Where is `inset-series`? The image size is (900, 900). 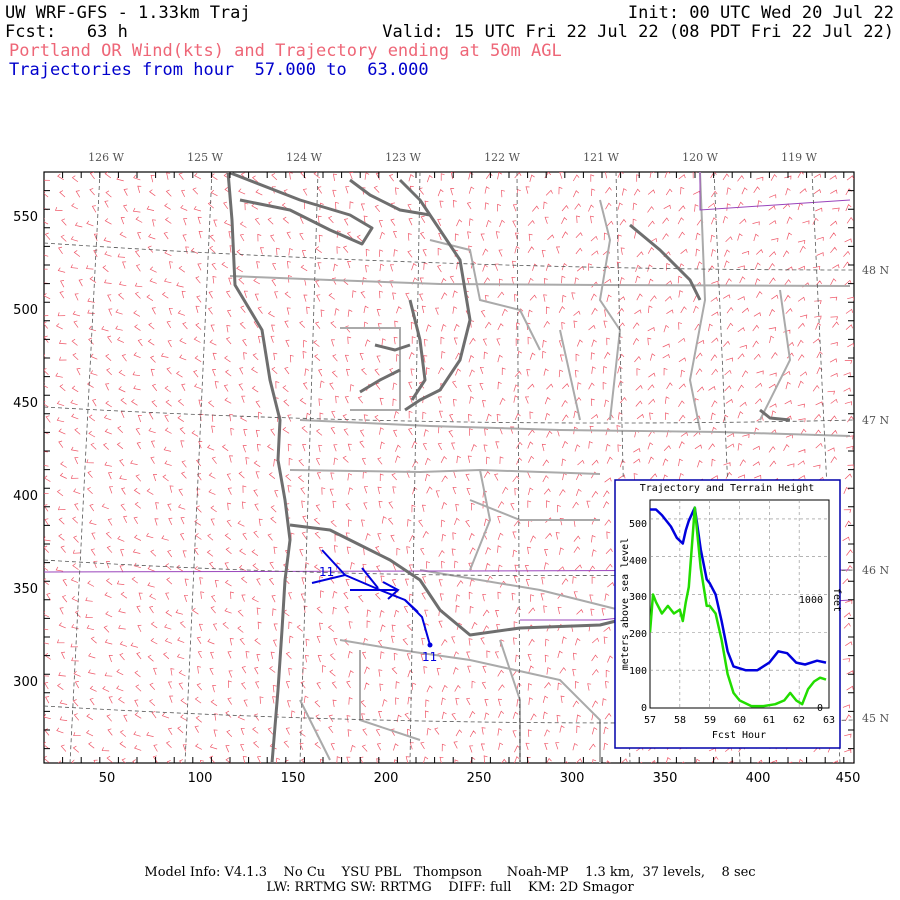
inset-series is located at coordinates (738, 607).